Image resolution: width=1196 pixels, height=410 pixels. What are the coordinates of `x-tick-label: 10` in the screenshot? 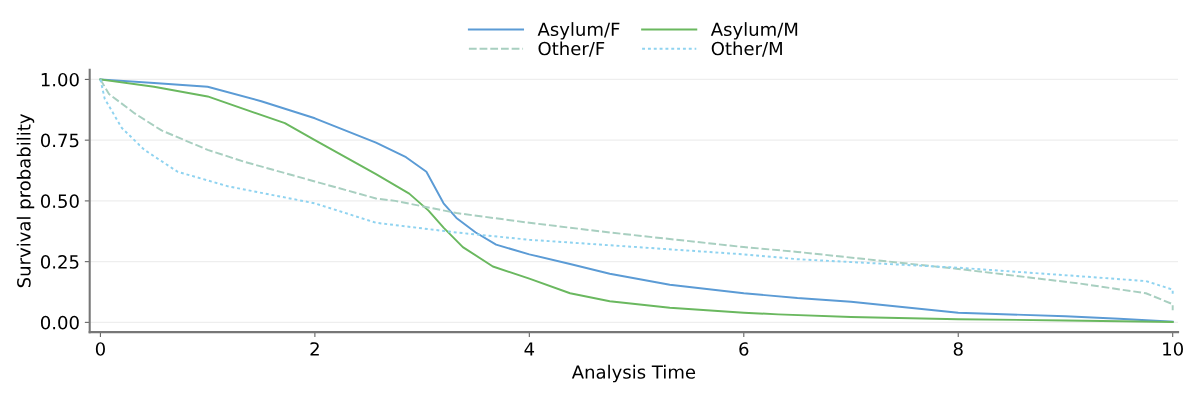 It's located at (1173, 349).